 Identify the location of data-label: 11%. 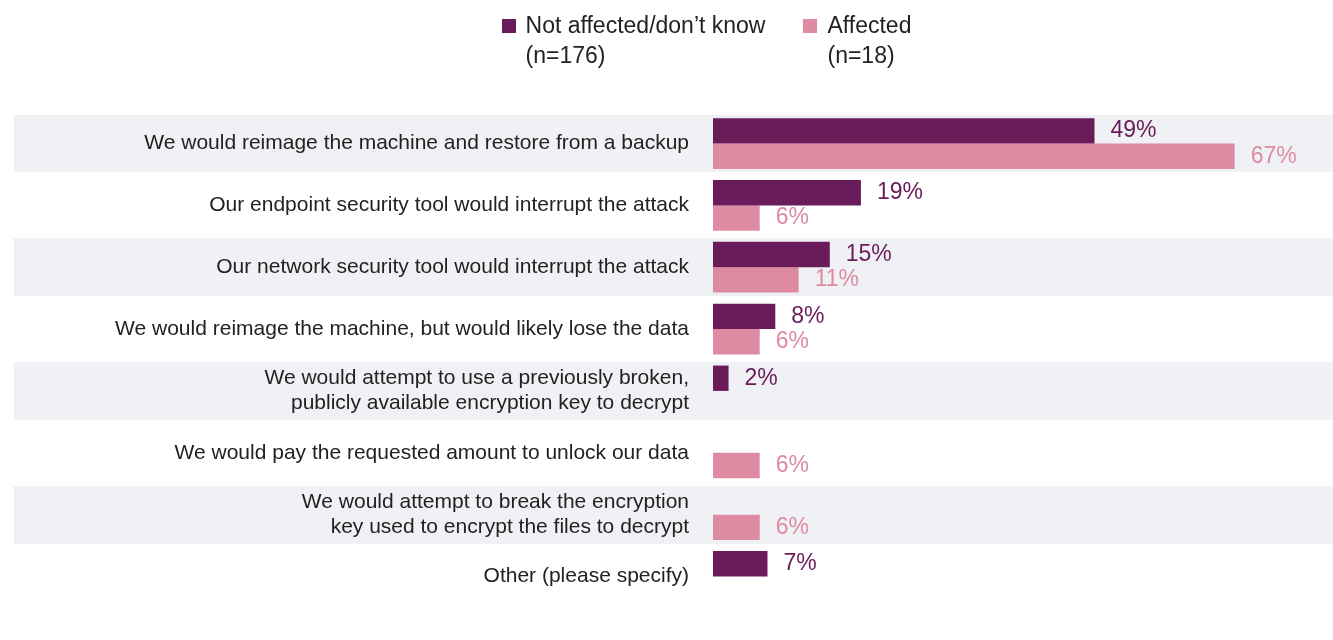
(836, 278).